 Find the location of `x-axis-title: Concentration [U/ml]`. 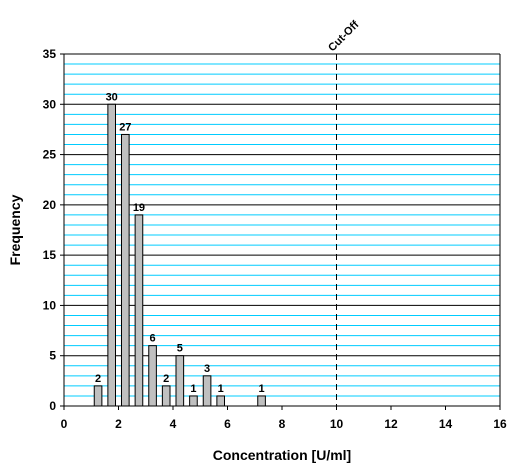

x-axis-title: Concentration [U/ml] is located at coordinates (282, 455).